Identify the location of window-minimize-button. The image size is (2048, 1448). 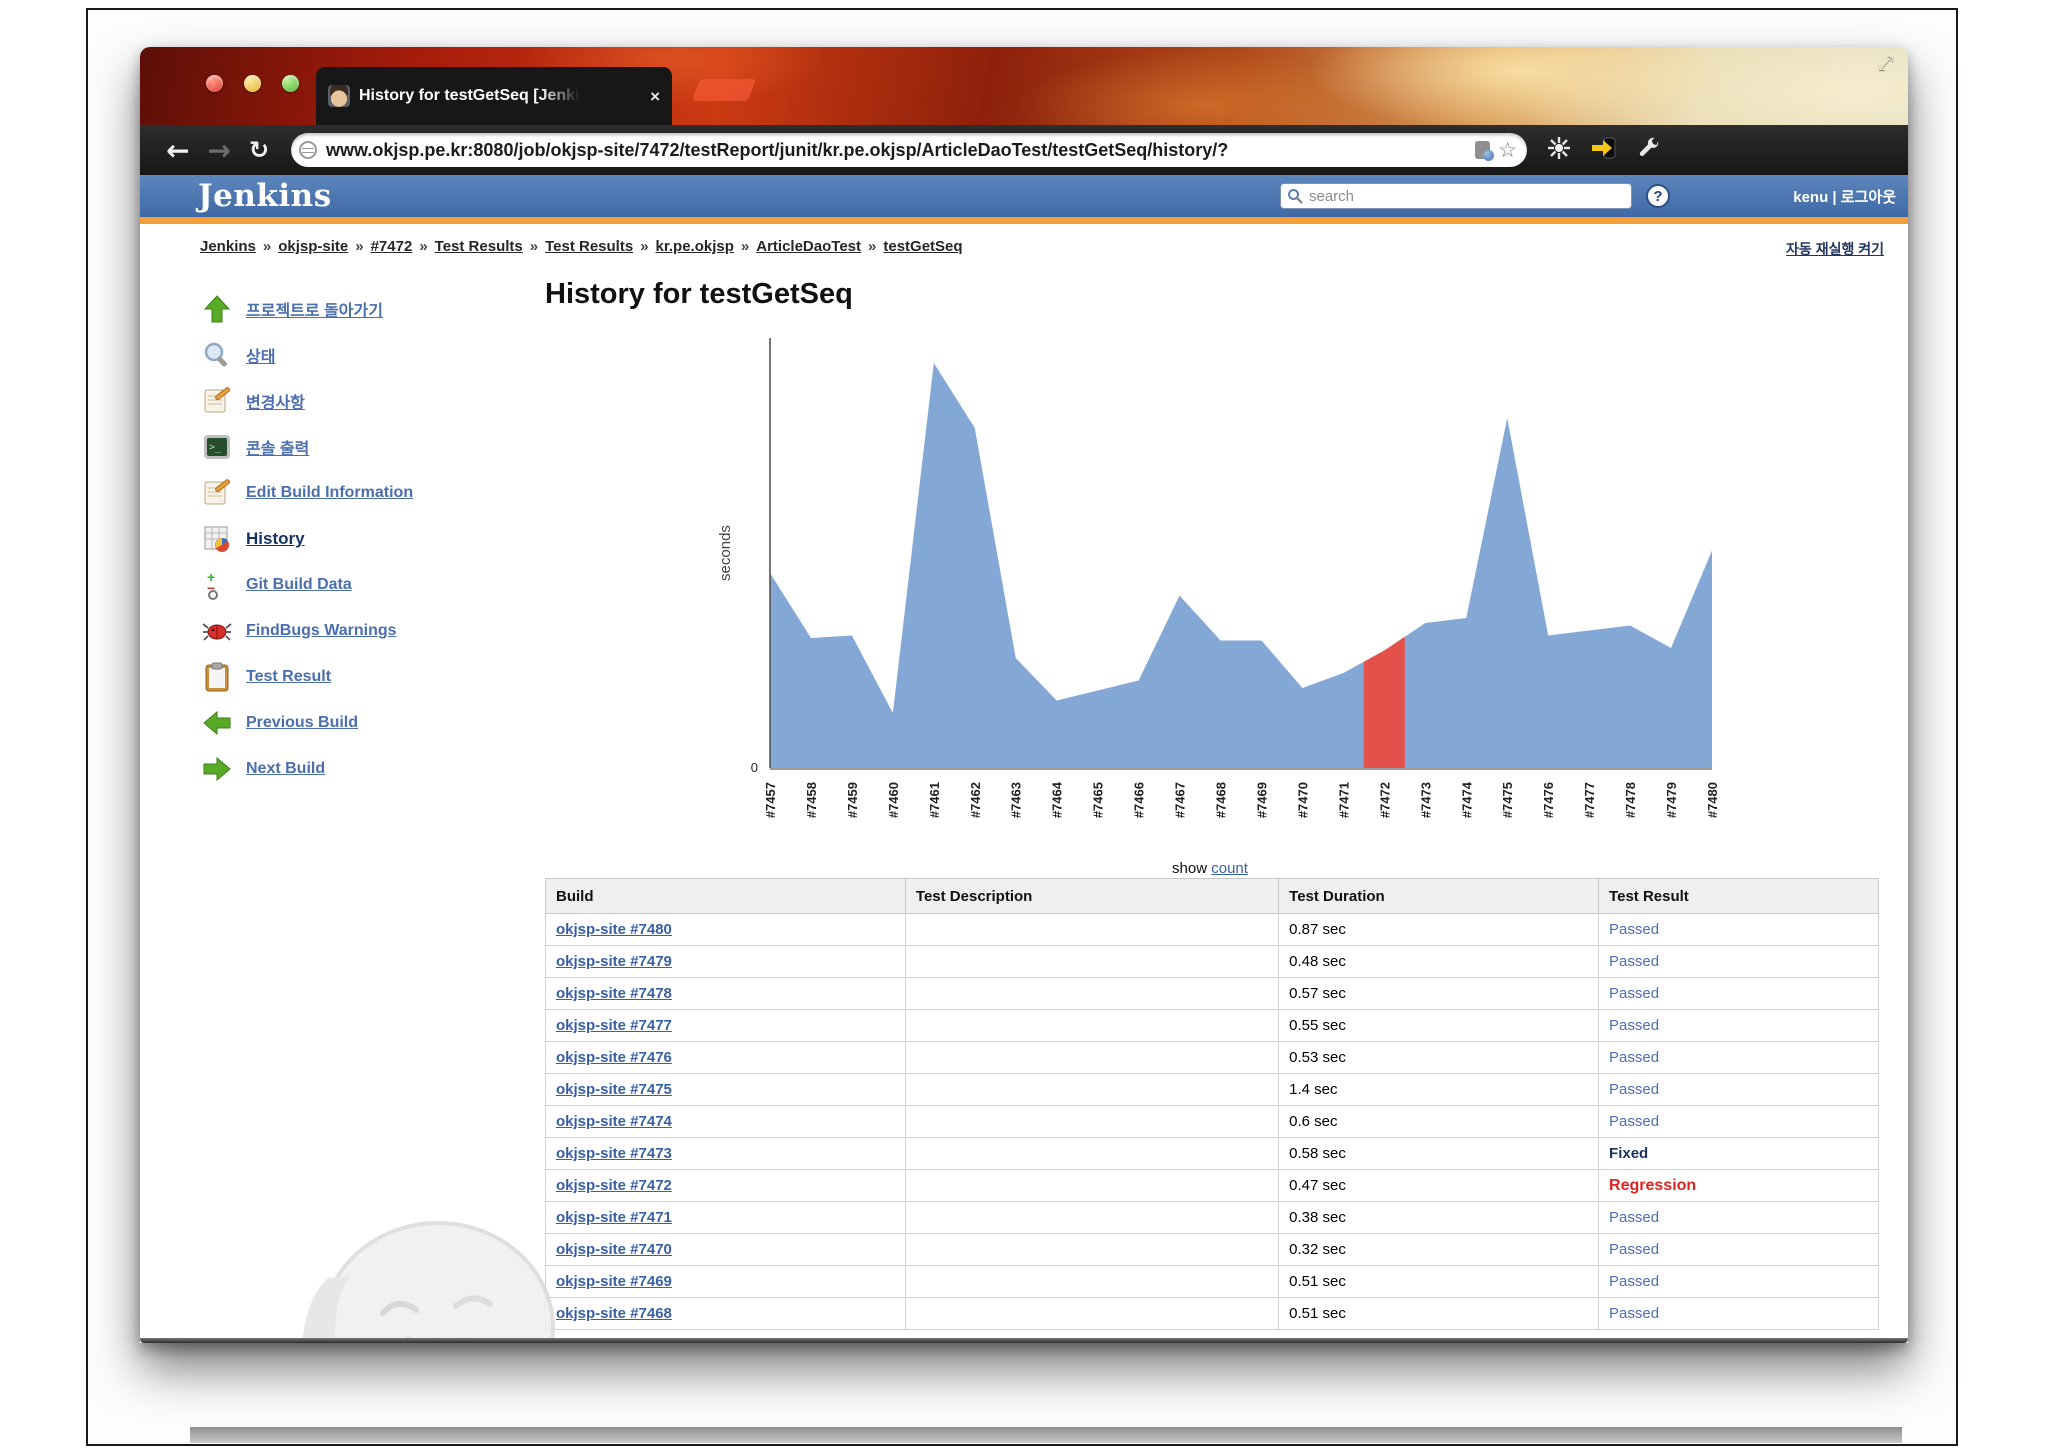
(252, 83).